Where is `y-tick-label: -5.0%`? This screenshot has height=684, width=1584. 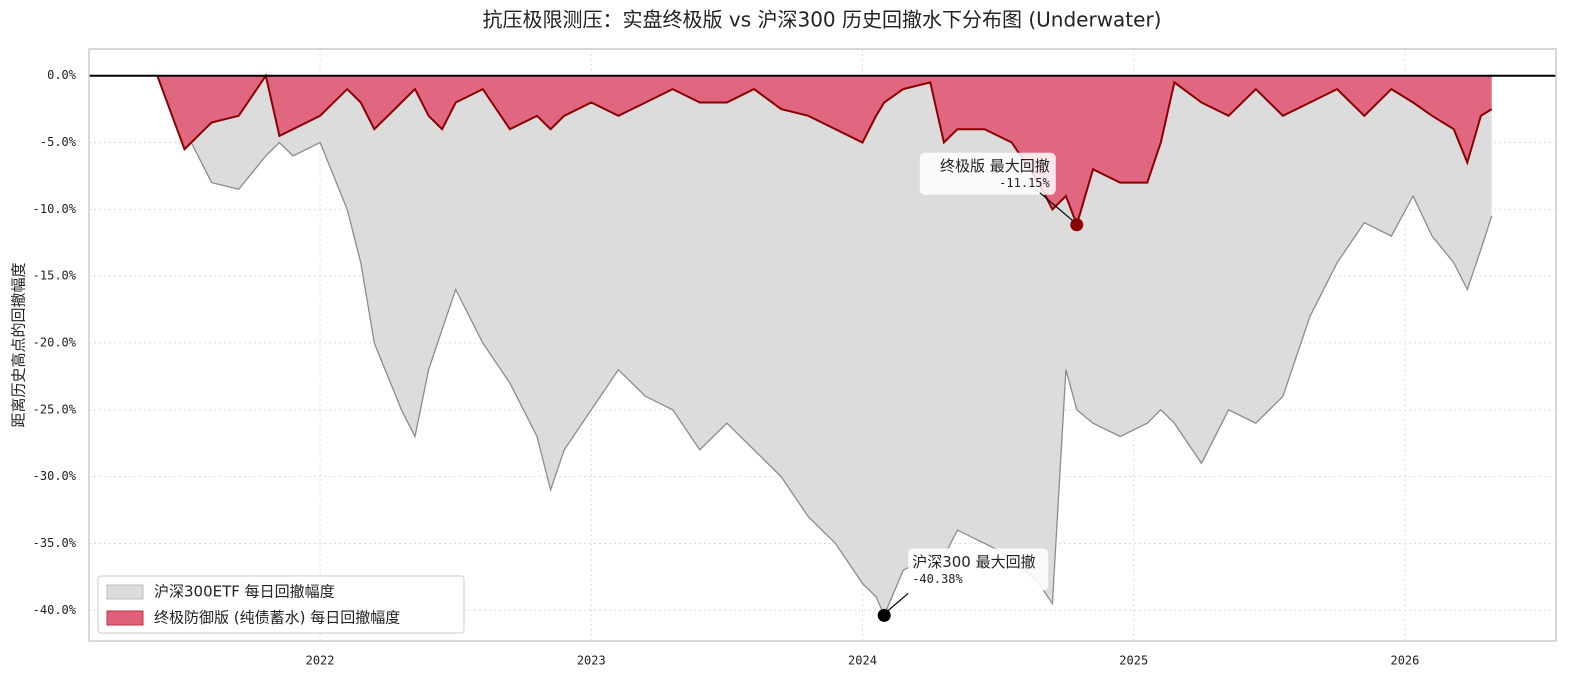 y-tick-label: -5.0% is located at coordinates (58, 142).